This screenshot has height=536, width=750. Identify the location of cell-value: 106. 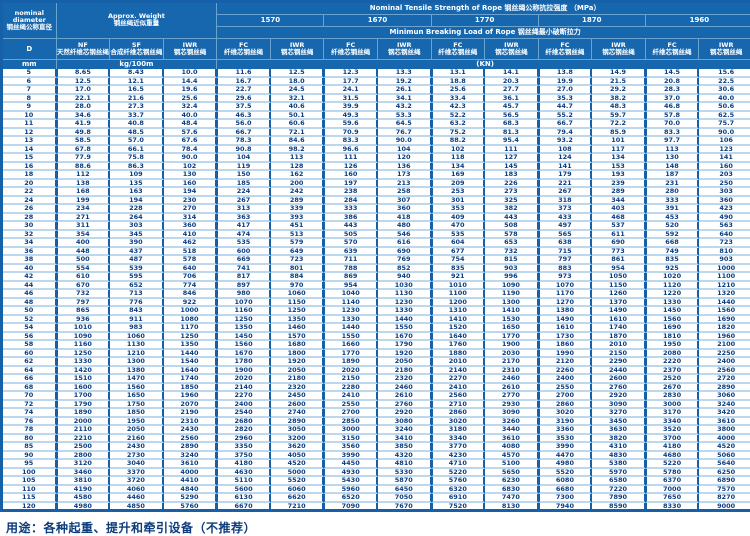
(724, 141).